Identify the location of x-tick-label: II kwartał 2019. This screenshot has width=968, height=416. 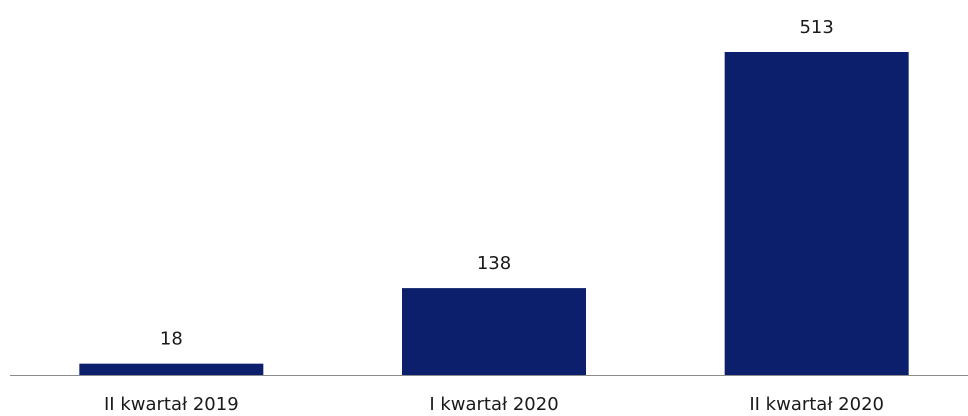
(171, 404).